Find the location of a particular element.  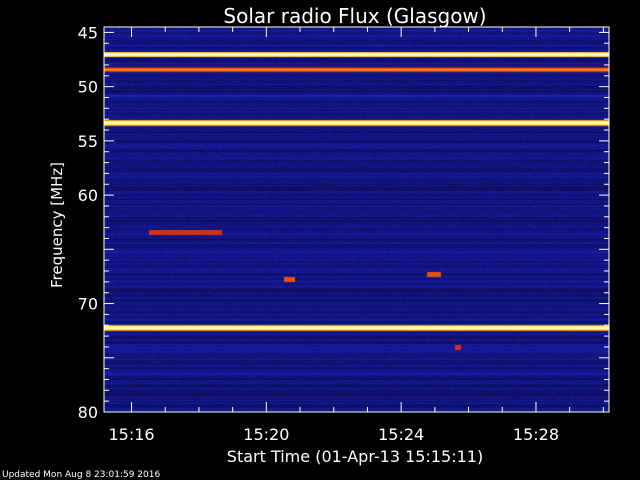

y-tick-label: 80 is located at coordinates (88, 412).